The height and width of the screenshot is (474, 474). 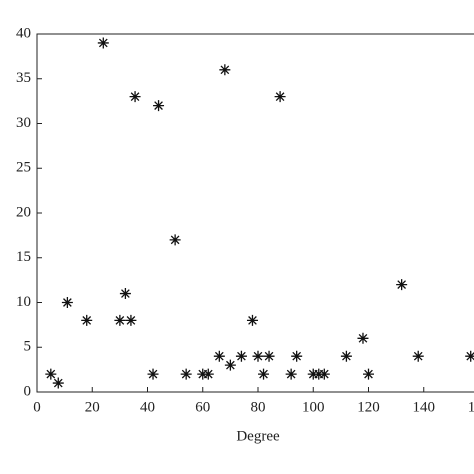 I want to click on y-tick-label: 10, so click(x=23, y=302).